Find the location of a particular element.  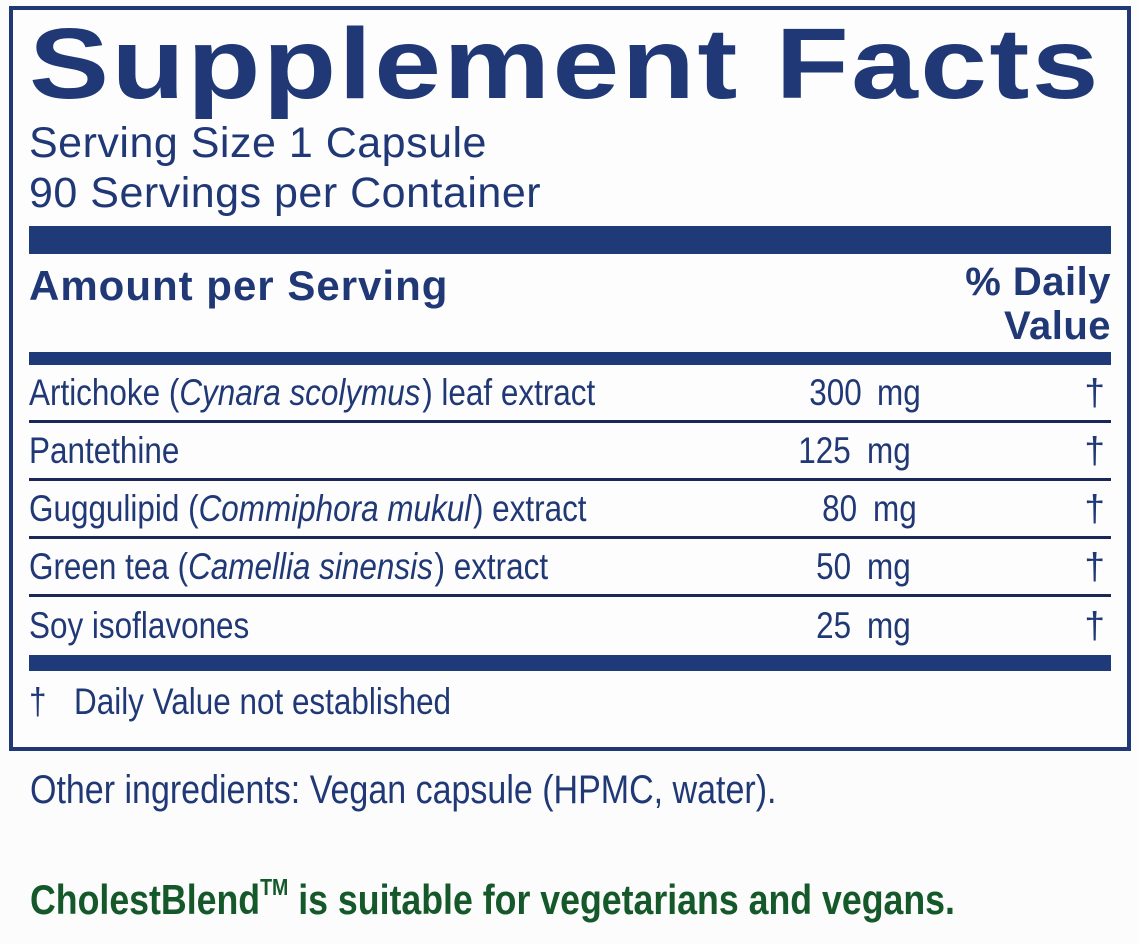

ingredient-name: Guggulipid (Commiphora mukul) extract is located at coordinates (308, 508).